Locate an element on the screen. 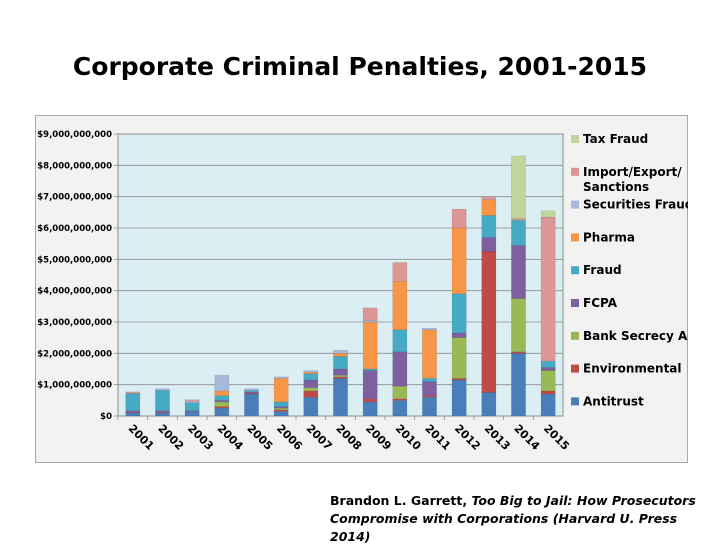 This screenshot has width=720, height=546. bar-segment-environmental-2007 is located at coordinates (311, 394).